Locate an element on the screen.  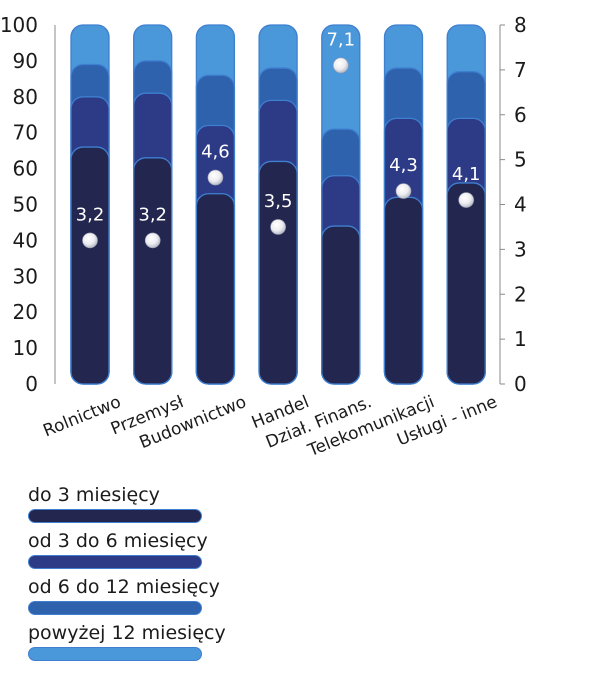
data-label-4: 7,1 is located at coordinates (340, 39).